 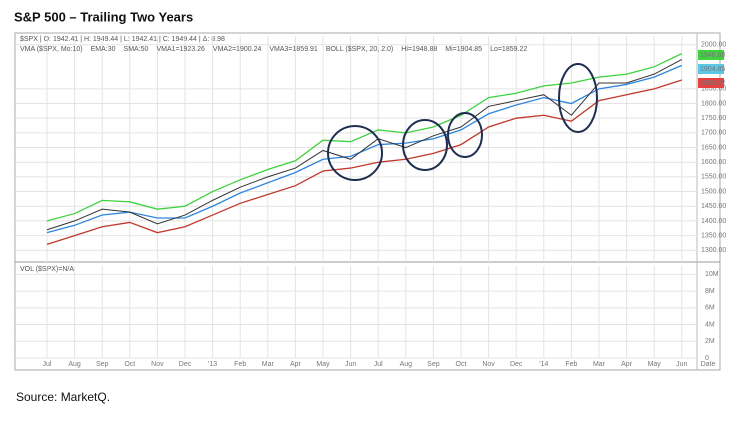 I want to click on y2-tick-label: 10M, so click(x=712, y=274).